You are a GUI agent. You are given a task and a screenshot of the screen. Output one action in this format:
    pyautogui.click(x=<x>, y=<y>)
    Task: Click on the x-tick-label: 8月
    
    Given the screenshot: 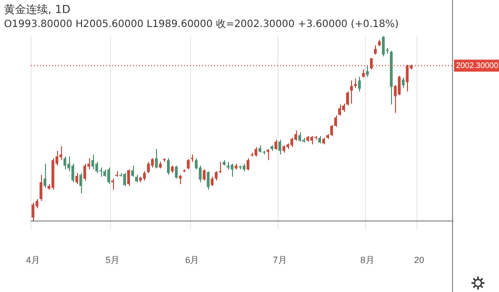 What is the action you would take?
    pyautogui.click(x=367, y=260)
    